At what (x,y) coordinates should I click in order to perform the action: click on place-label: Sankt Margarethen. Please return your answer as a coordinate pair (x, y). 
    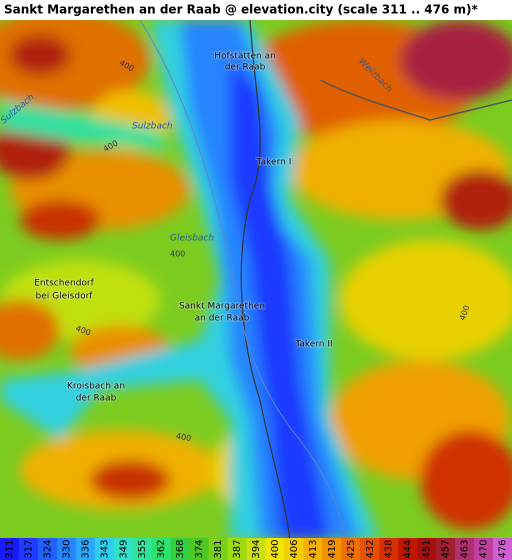
    Looking at the image, I should click on (222, 307).